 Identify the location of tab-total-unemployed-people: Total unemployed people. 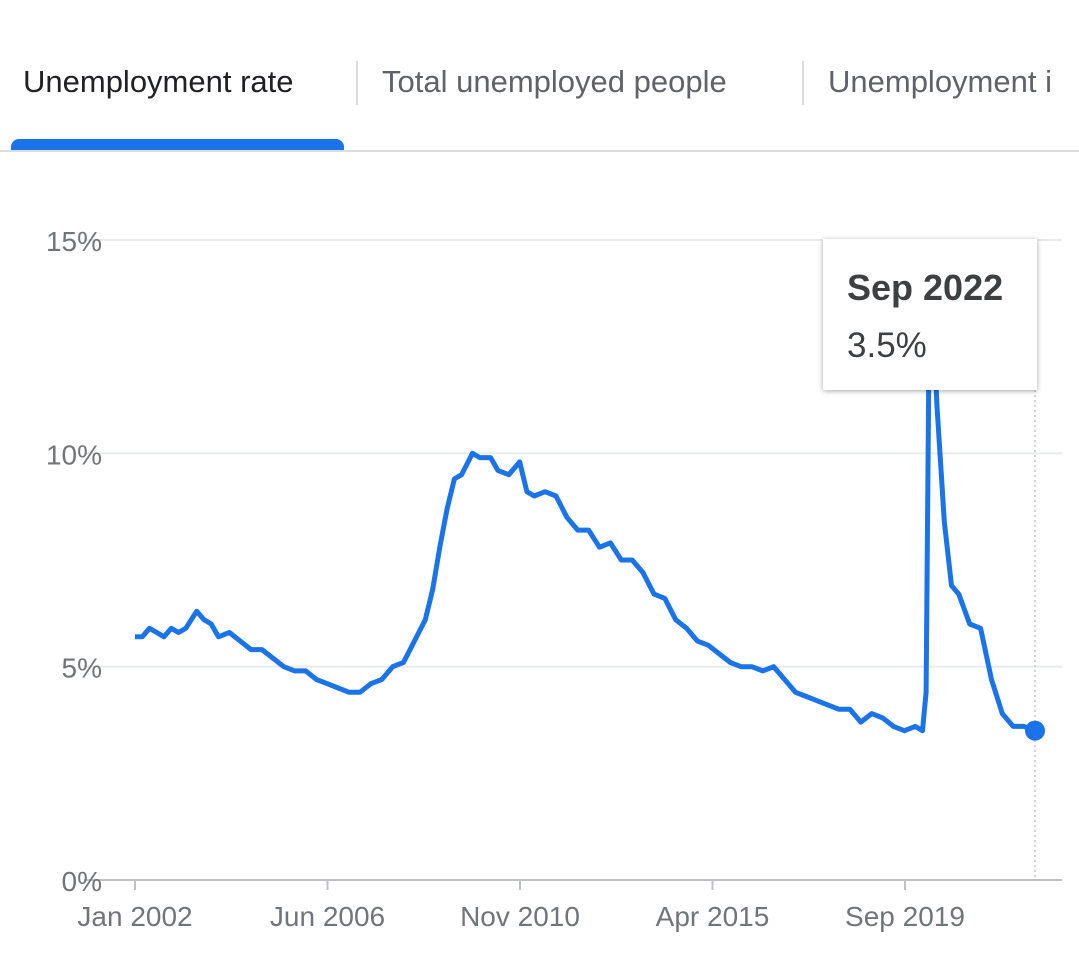
(554, 81).